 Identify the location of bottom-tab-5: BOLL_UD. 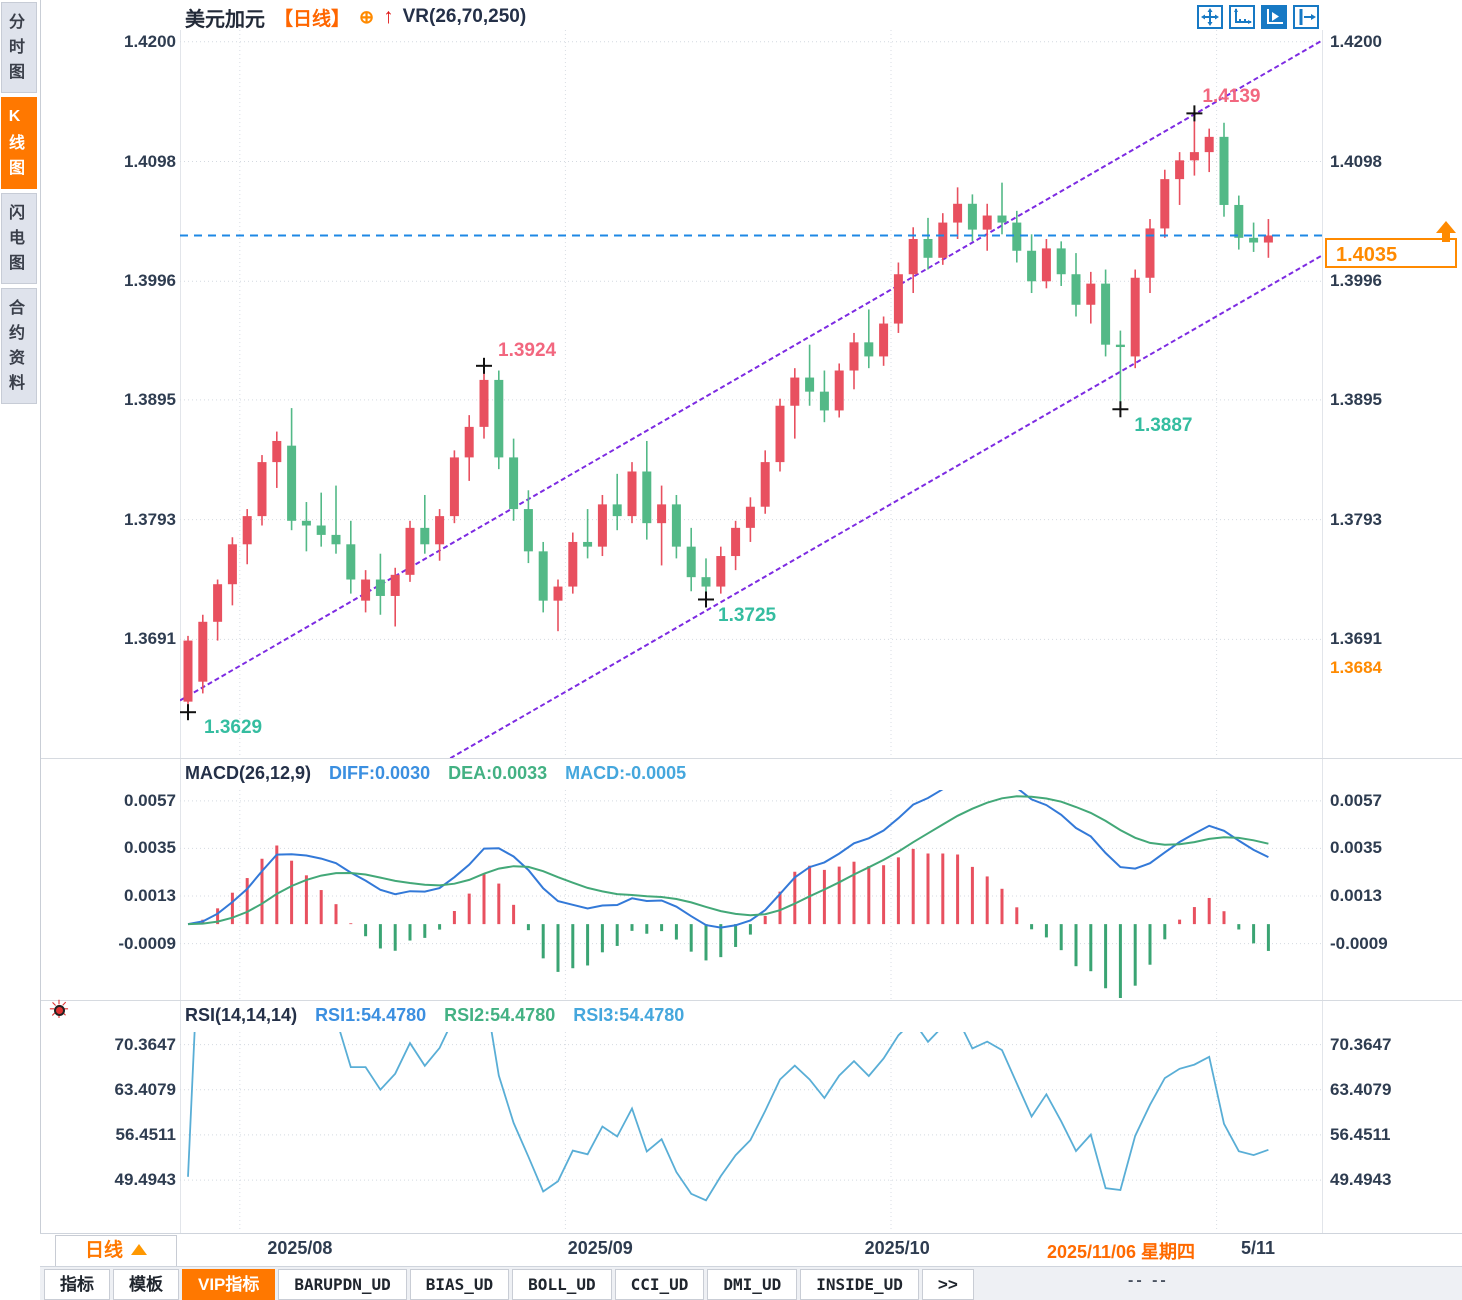
(562, 1284).